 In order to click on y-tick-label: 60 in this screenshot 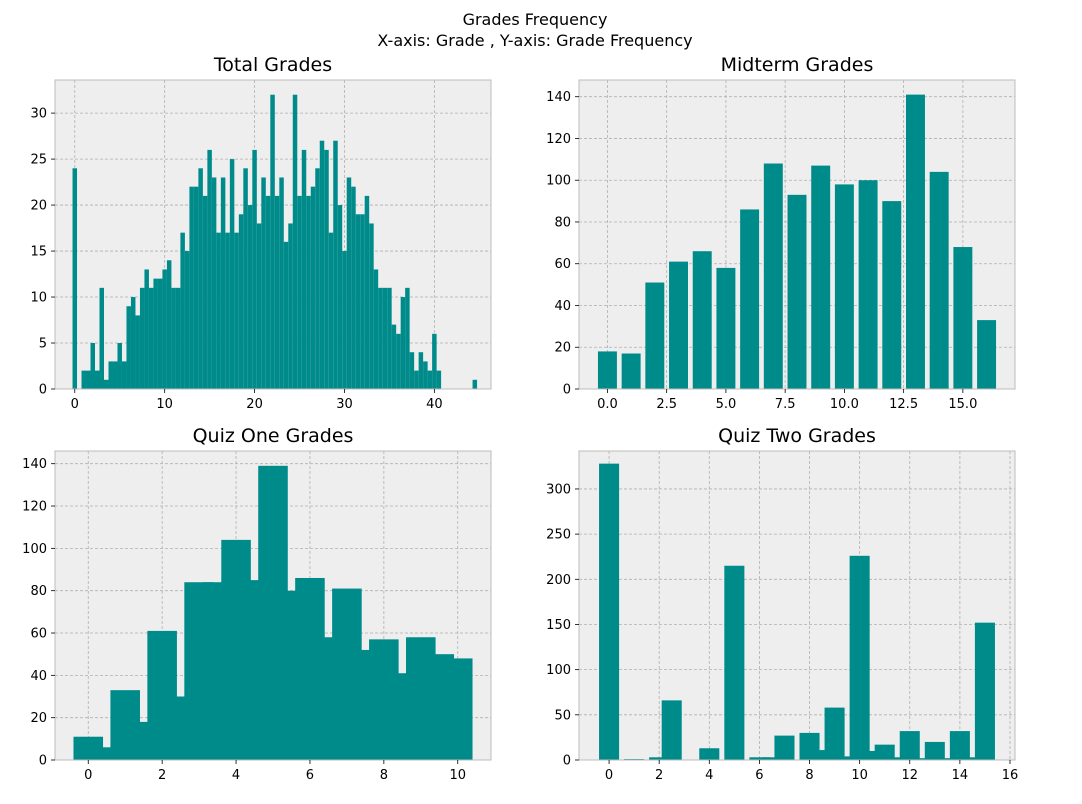, I will do `click(38, 634)`.